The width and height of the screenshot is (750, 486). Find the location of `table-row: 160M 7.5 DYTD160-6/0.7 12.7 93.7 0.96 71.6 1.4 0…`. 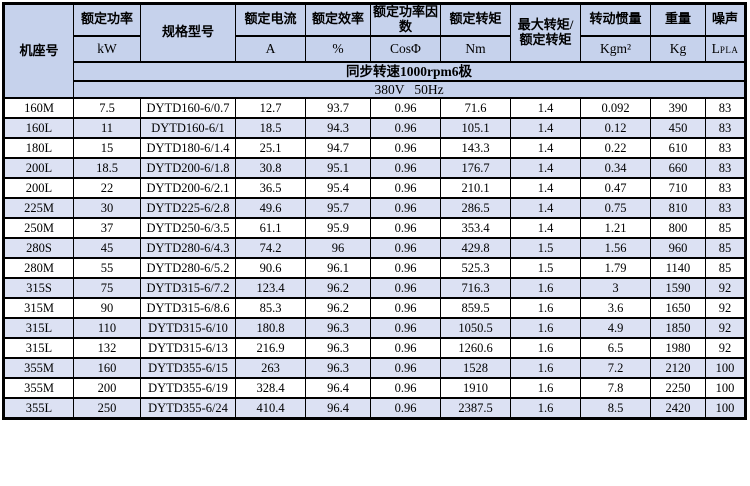

table-row: 160M 7.5 DYTD160-6/0.7 12.7 93.7 0.96 71.6 1.4 0… is located at coordinates (374, 108).